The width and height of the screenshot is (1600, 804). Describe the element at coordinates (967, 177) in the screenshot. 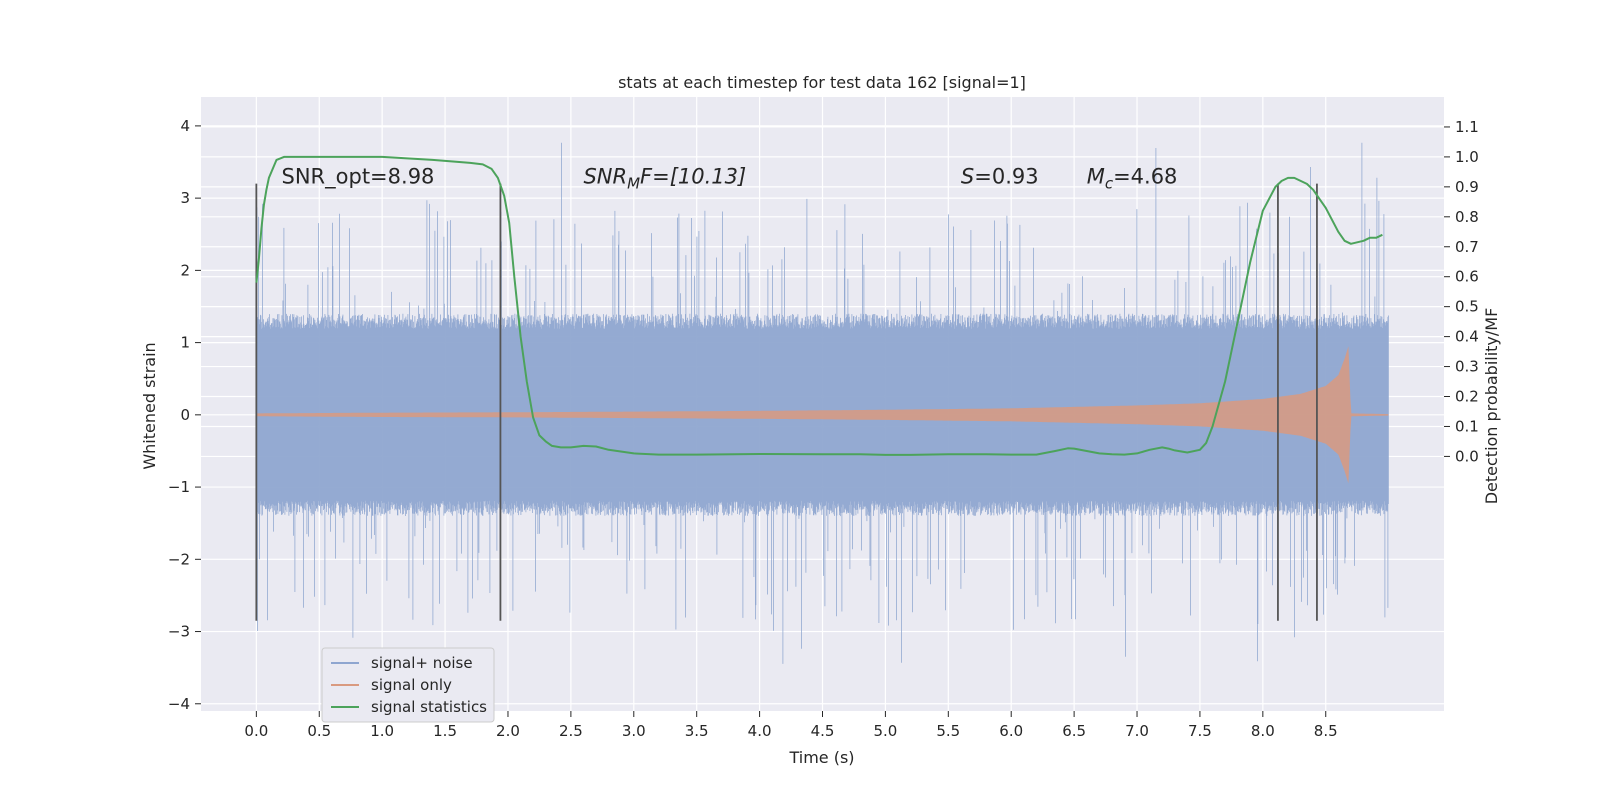

I see `annotation-main: S` at that location.